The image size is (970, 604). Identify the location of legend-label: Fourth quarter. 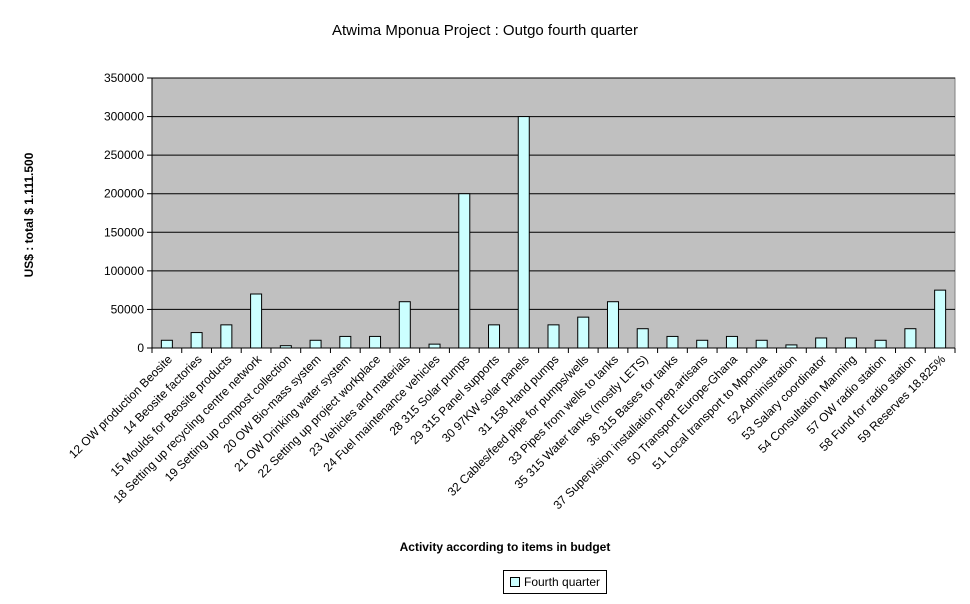
(562, 582).